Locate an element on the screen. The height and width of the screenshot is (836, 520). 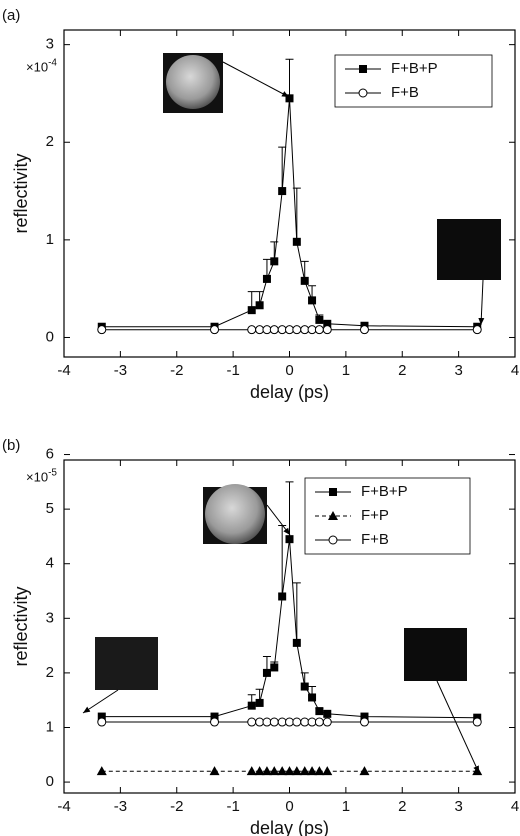
x-tick-label: 1 is located at coordinates (346, 806).